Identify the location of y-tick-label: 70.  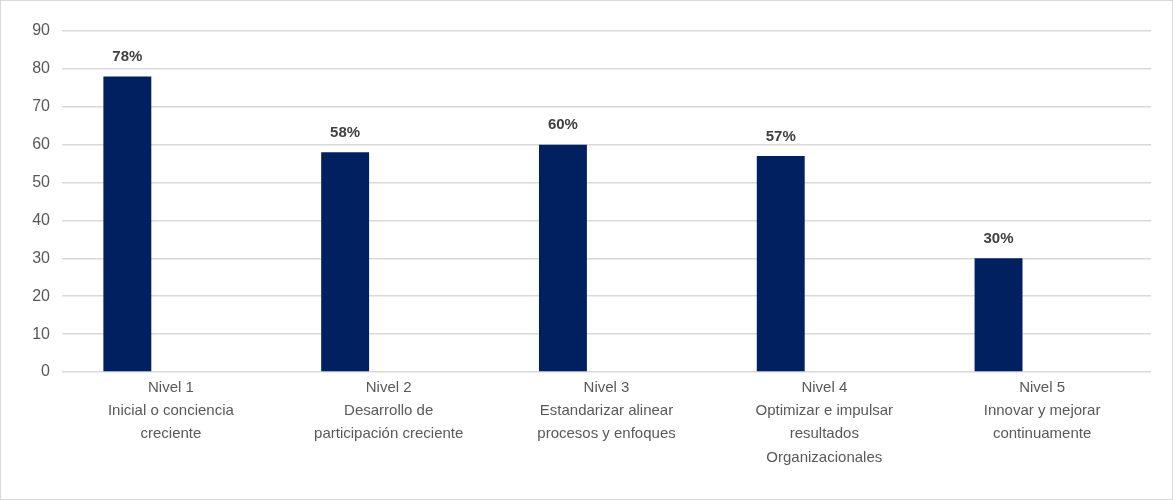
(41, 106).